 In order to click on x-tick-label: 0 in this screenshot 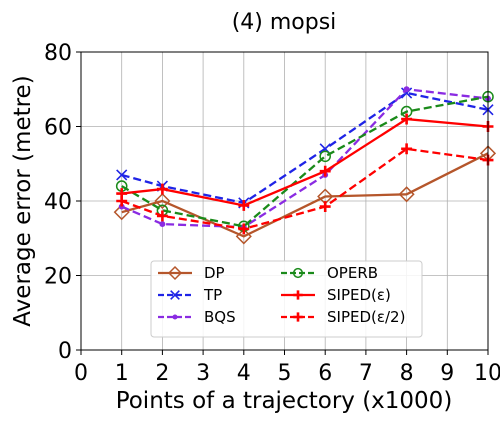, I will do `click(81, 373)`.